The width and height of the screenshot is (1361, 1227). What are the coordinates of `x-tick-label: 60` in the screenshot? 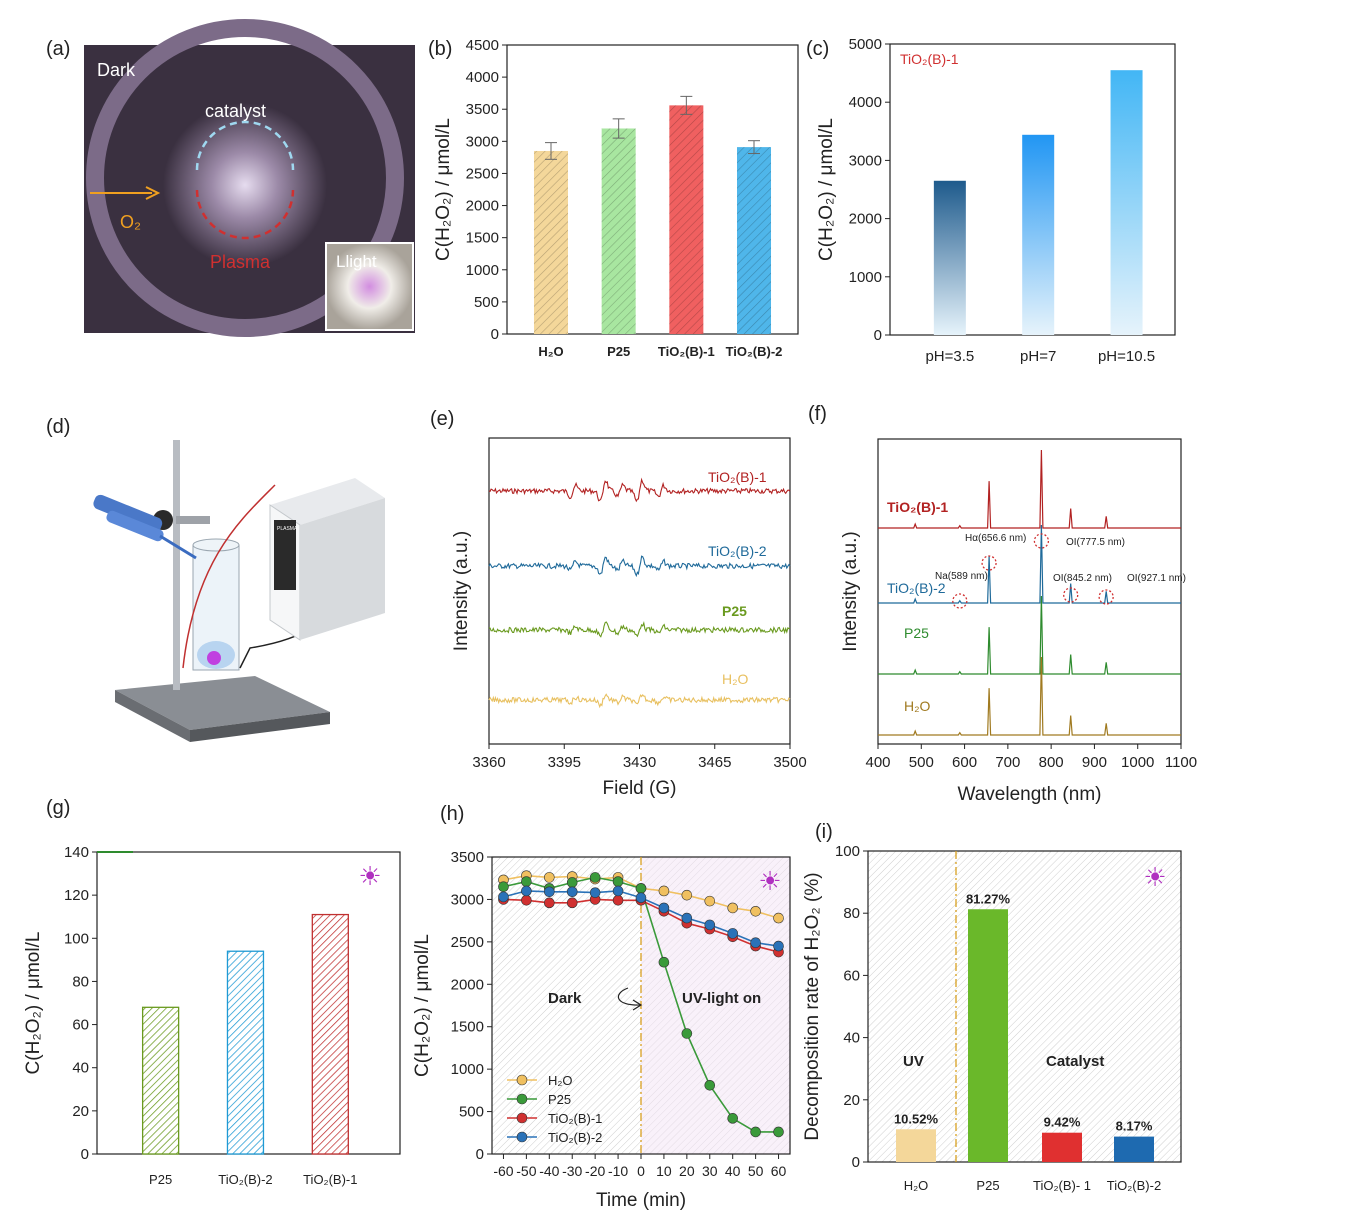 It's located at (779, 1171).